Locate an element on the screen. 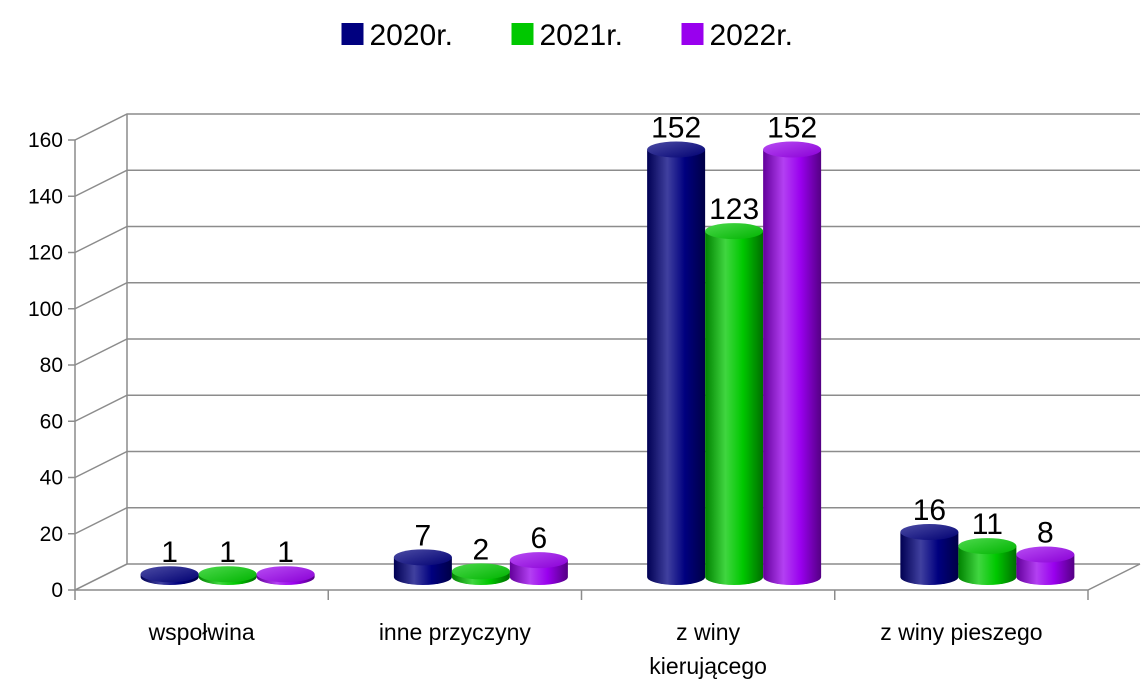 The width and height of the screenshot is (1143, 684). data-label: 2 is located at coordinates (481, 549).